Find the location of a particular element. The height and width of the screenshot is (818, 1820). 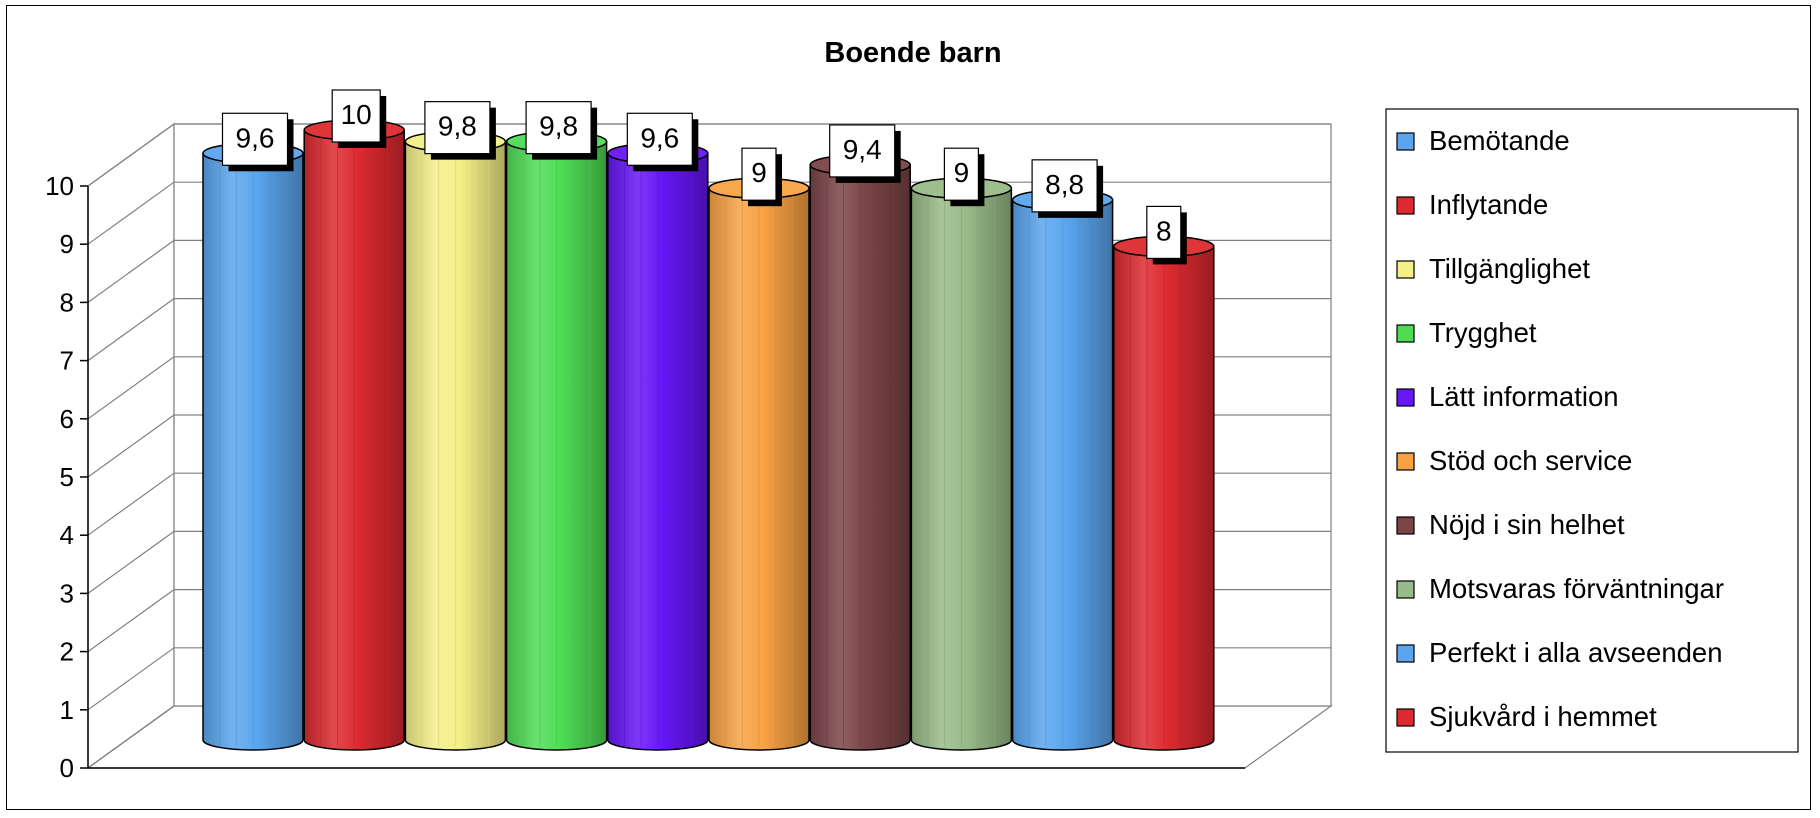

data-label-text: 8,8 is located at coordinates (1064, 184).